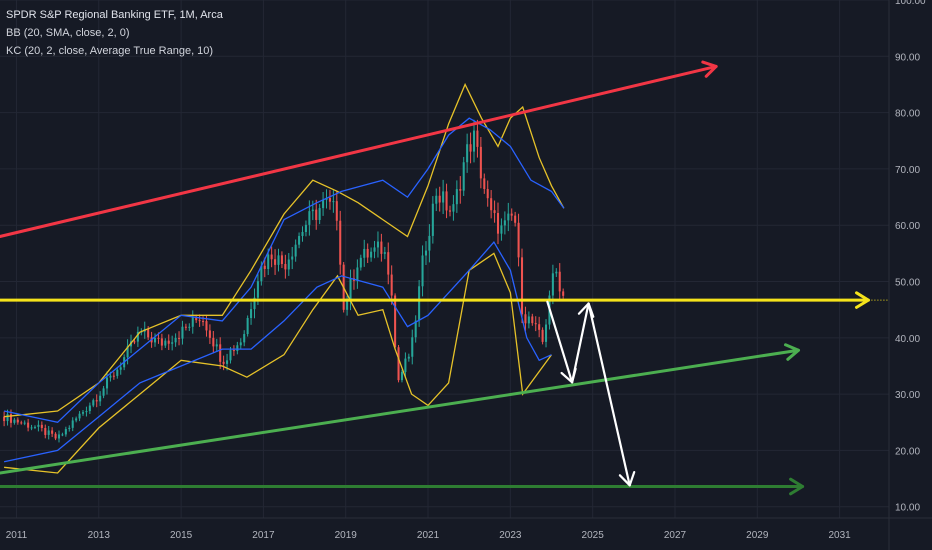 This screenshot has height=550, width=932. I want to click on y-tick-label-5: 60.00, so click(907, 226).